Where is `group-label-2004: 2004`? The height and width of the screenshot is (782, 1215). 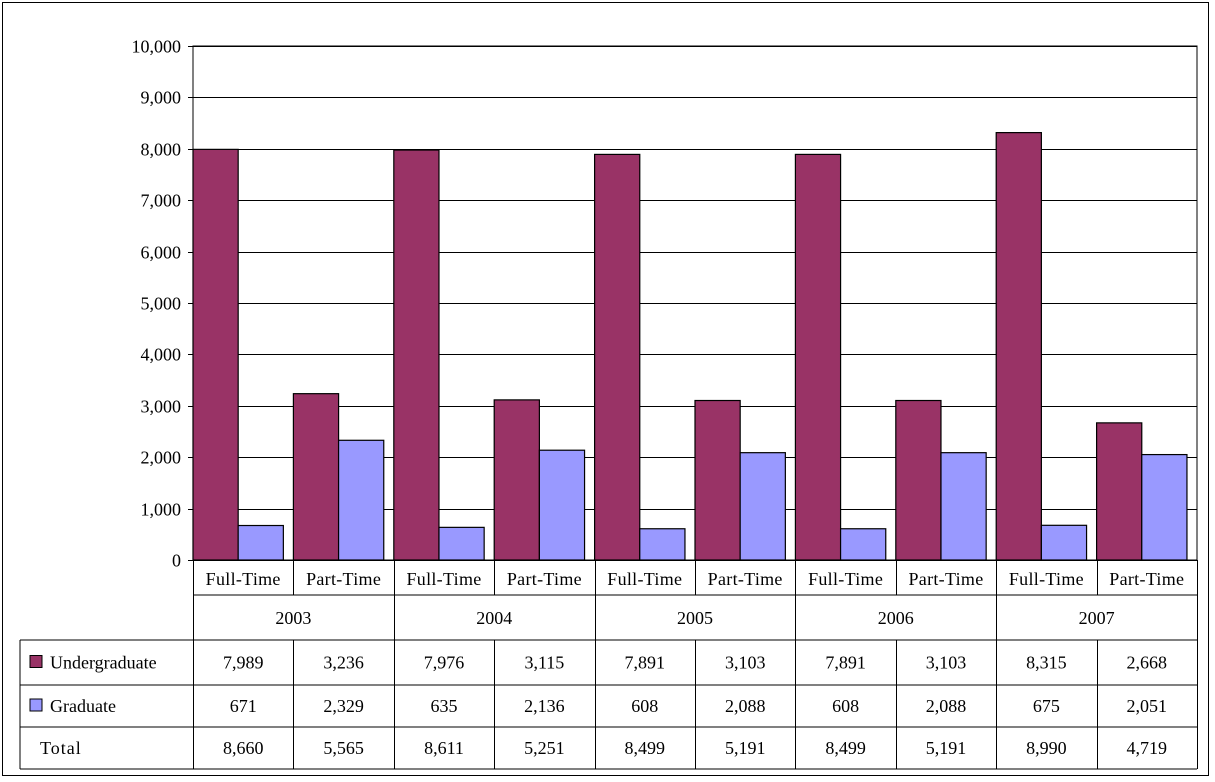
group-label-2004: 2004 is located at coordinates (494, 618).